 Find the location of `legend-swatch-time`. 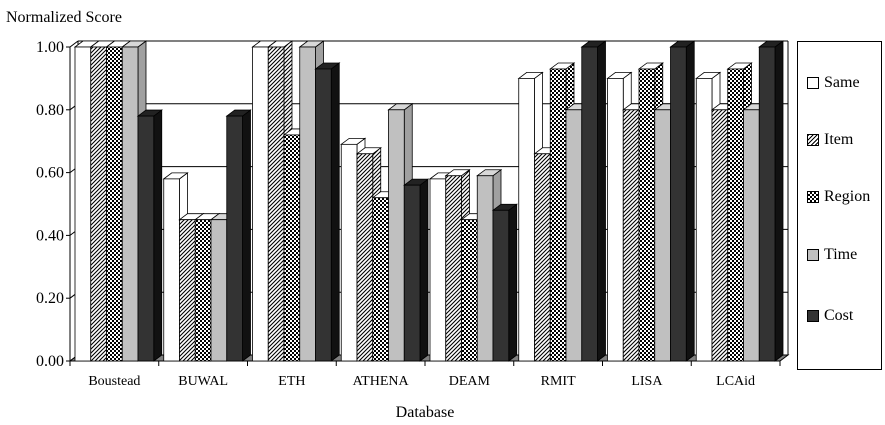

legend-swatch-time is located at coordinates (813, 255).